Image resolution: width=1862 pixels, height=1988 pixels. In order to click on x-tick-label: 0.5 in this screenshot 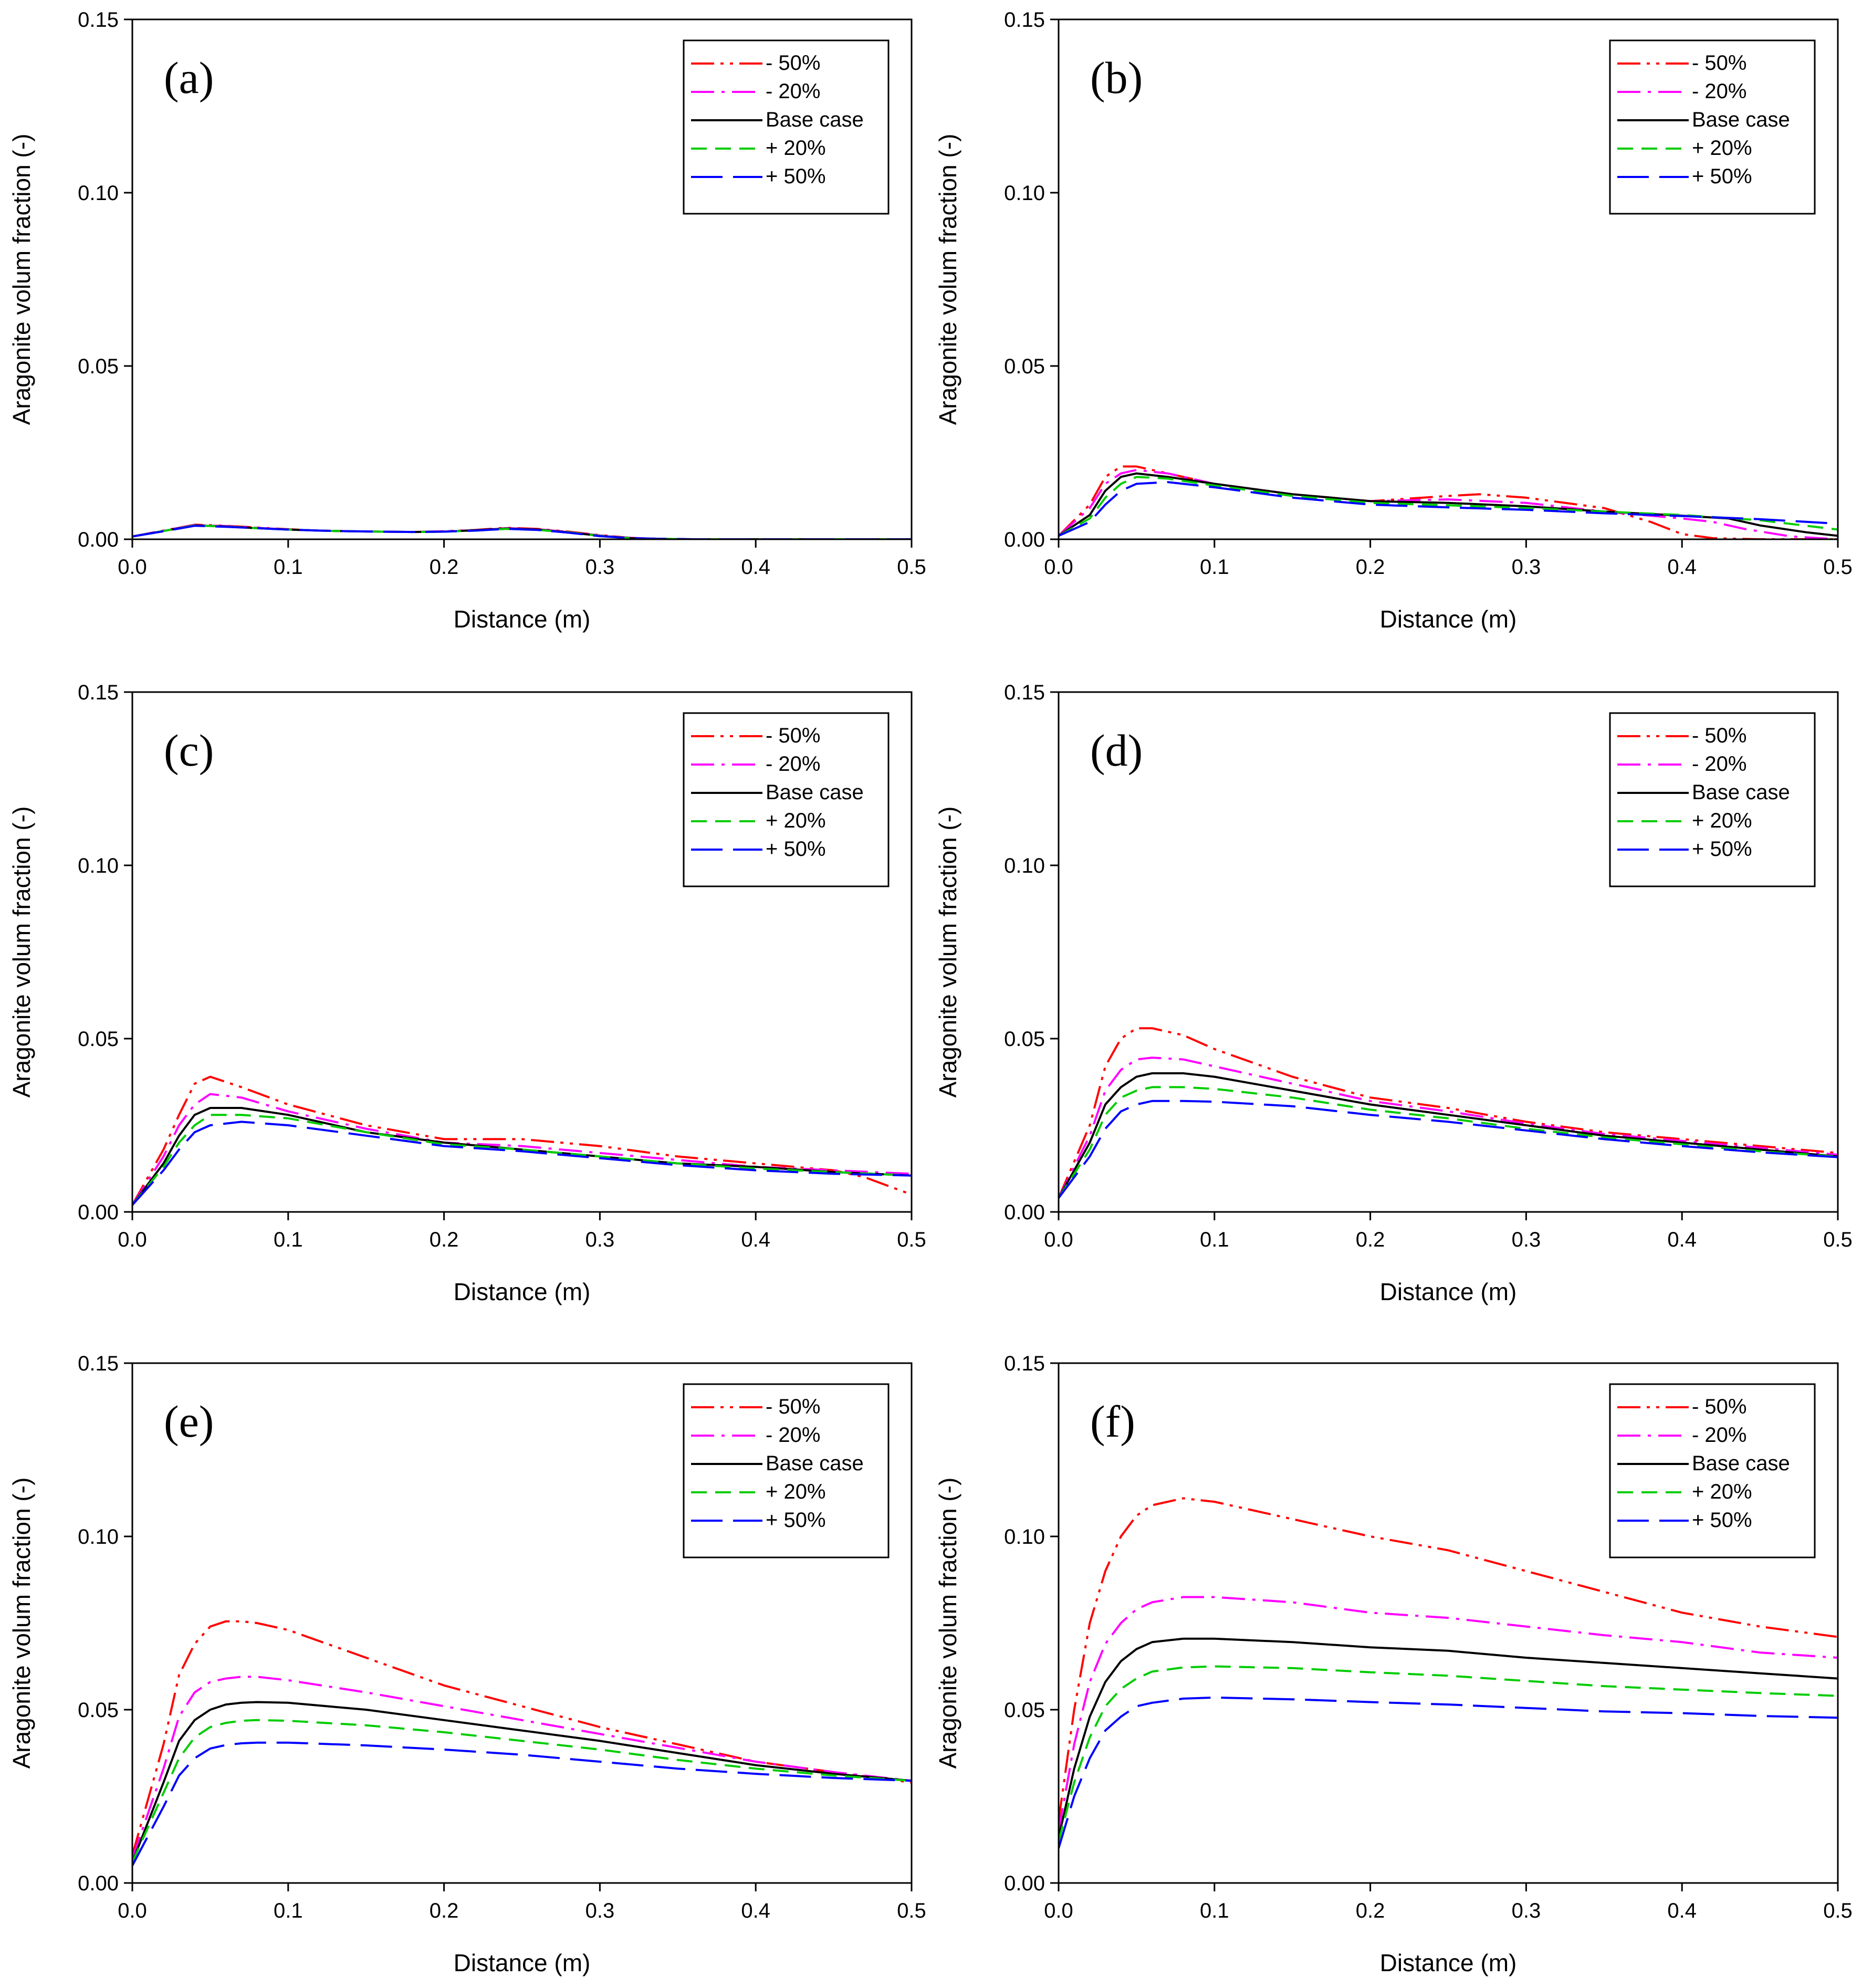, I will do `click(912, 1239)`.